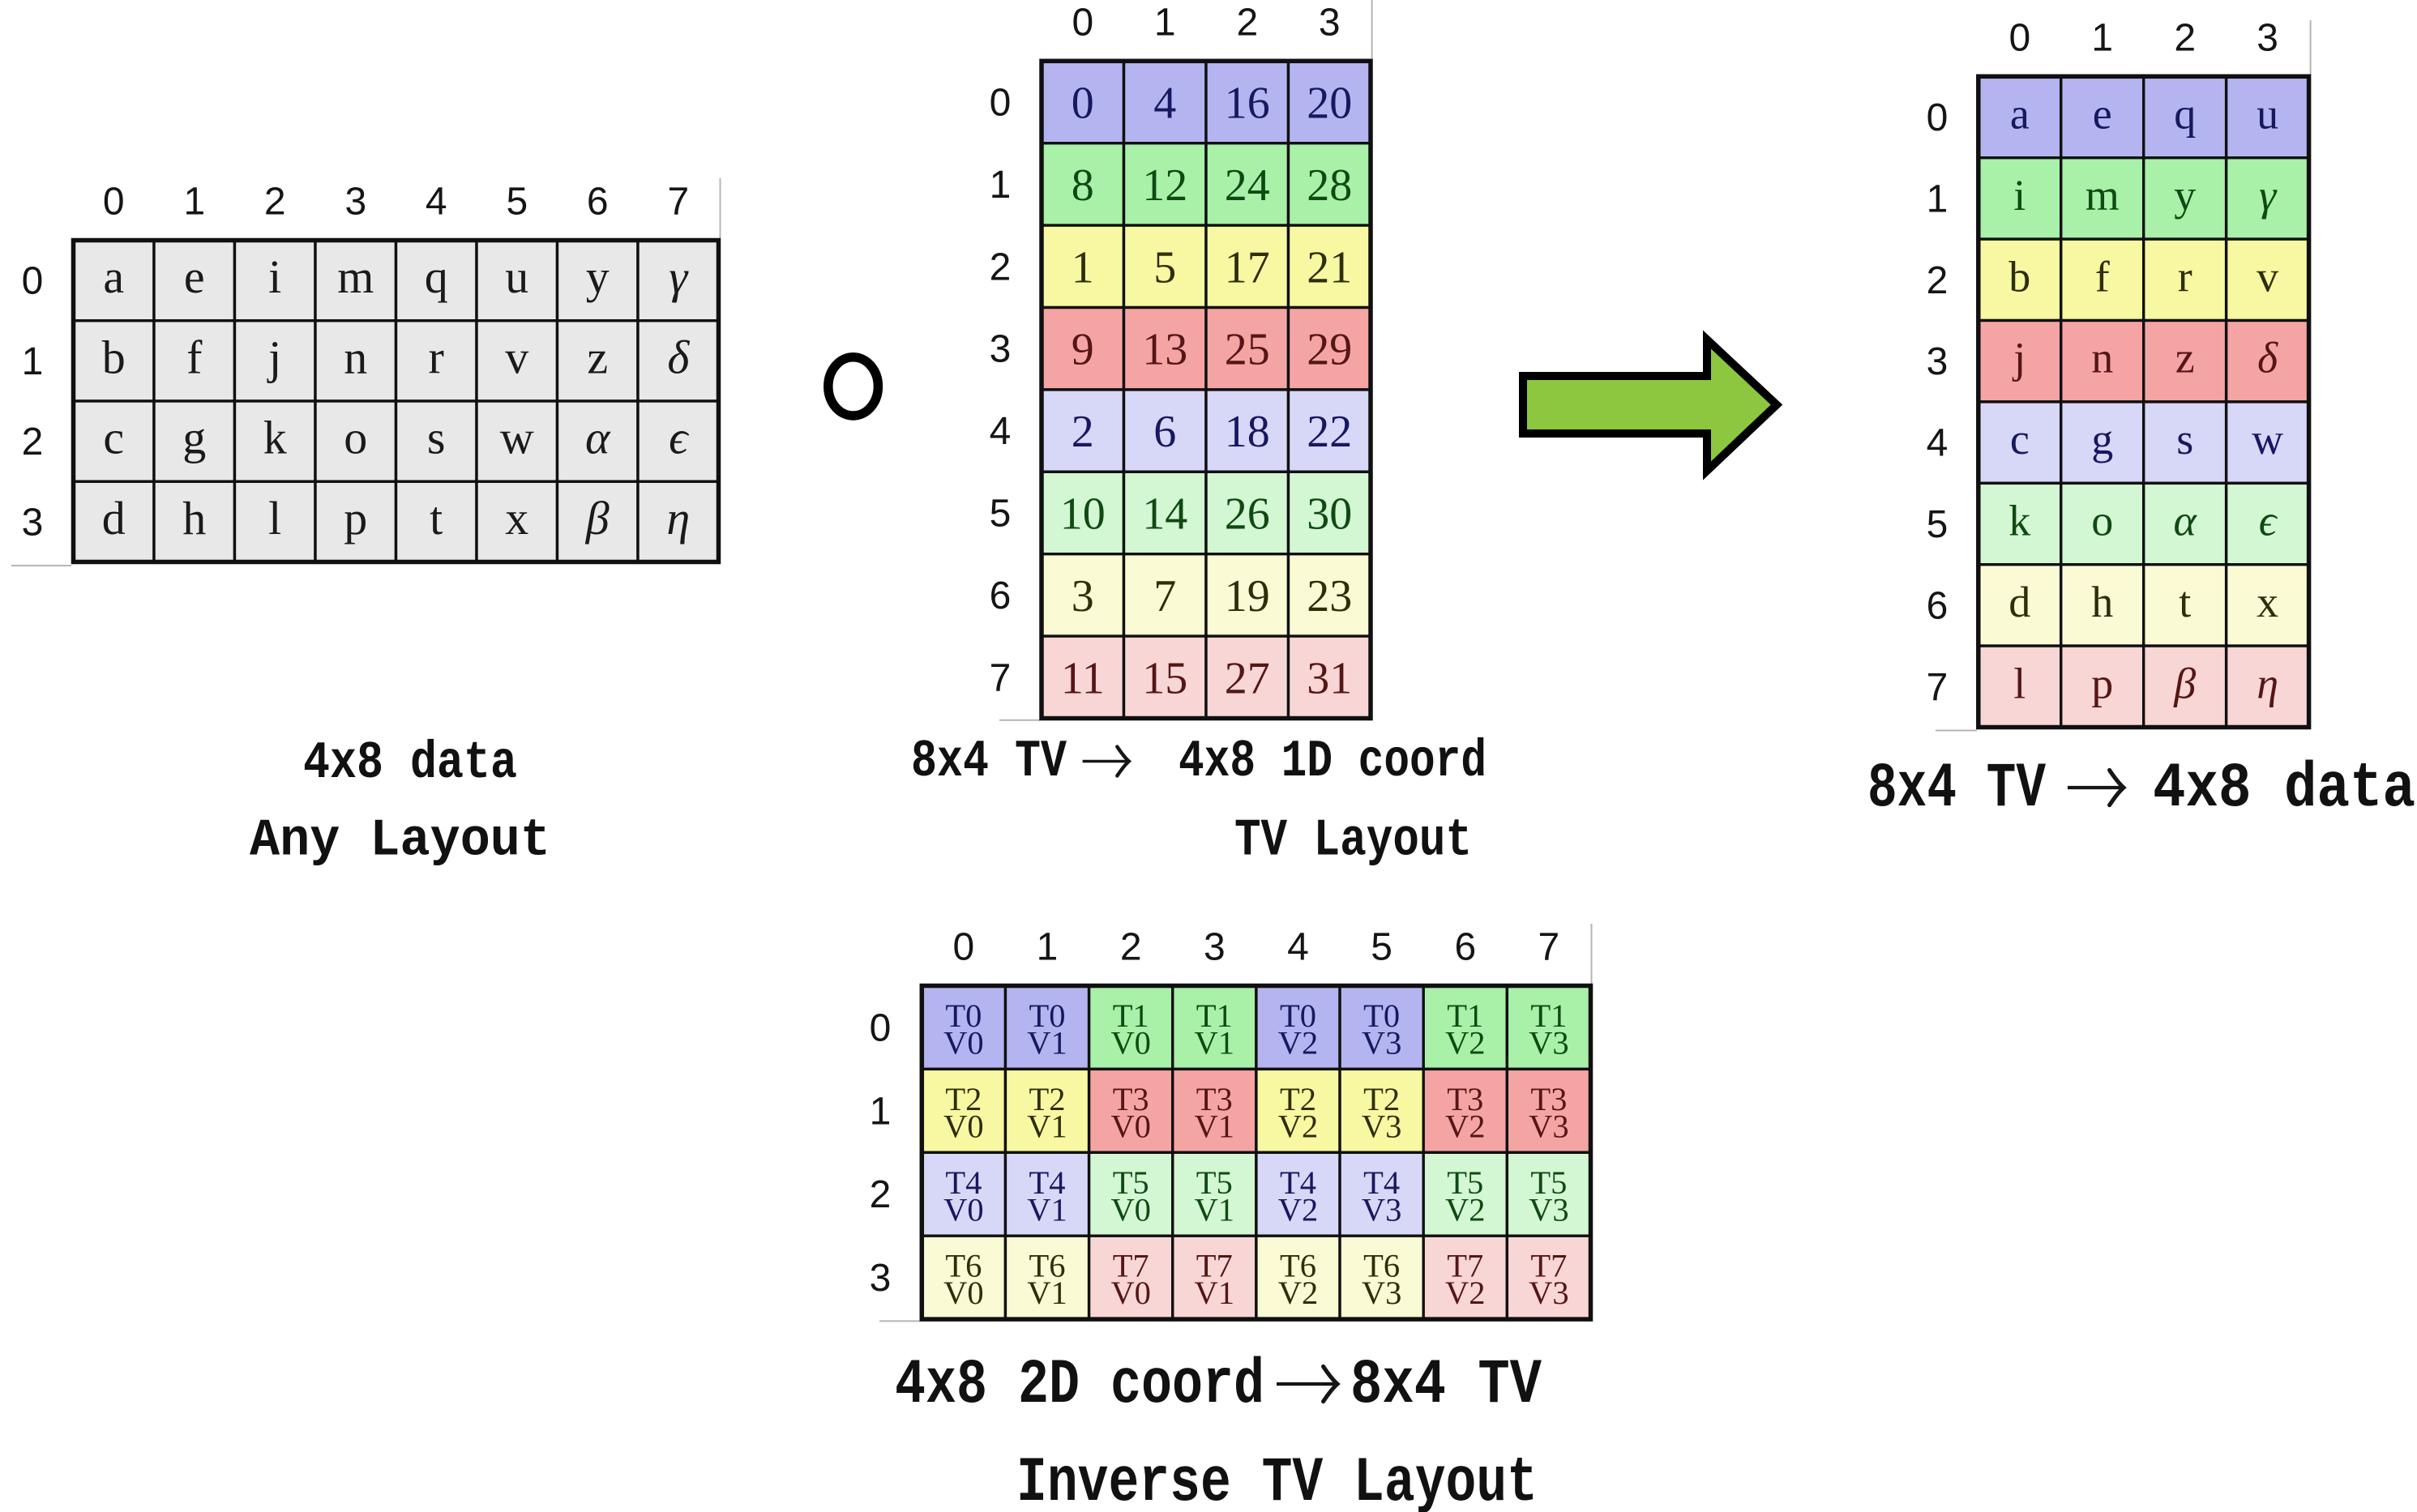 This screenshot has height=1512, width=2417. Describe the element at coordinates (436, 357) in the screenshot. I see `svg-text: r` at that location.